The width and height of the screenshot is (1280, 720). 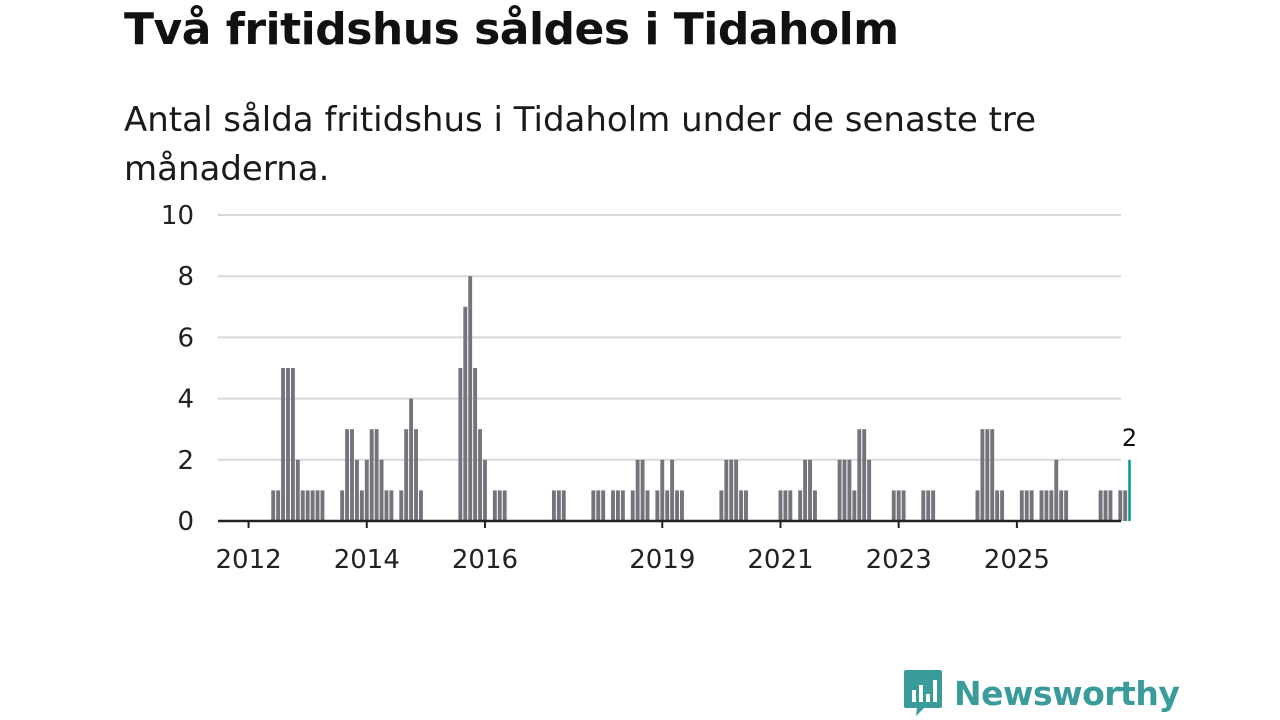 I want to click on y-tick-label: 2, so click(x=185, y=461).